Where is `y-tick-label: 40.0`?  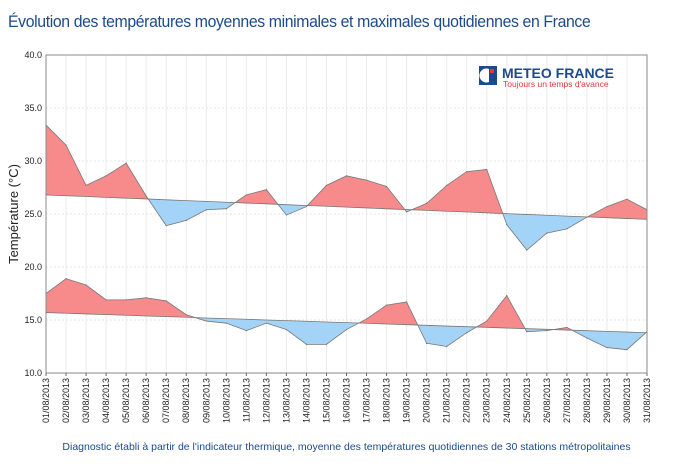
y-tick-label: 40.0 is located at coordinates (33, 55).